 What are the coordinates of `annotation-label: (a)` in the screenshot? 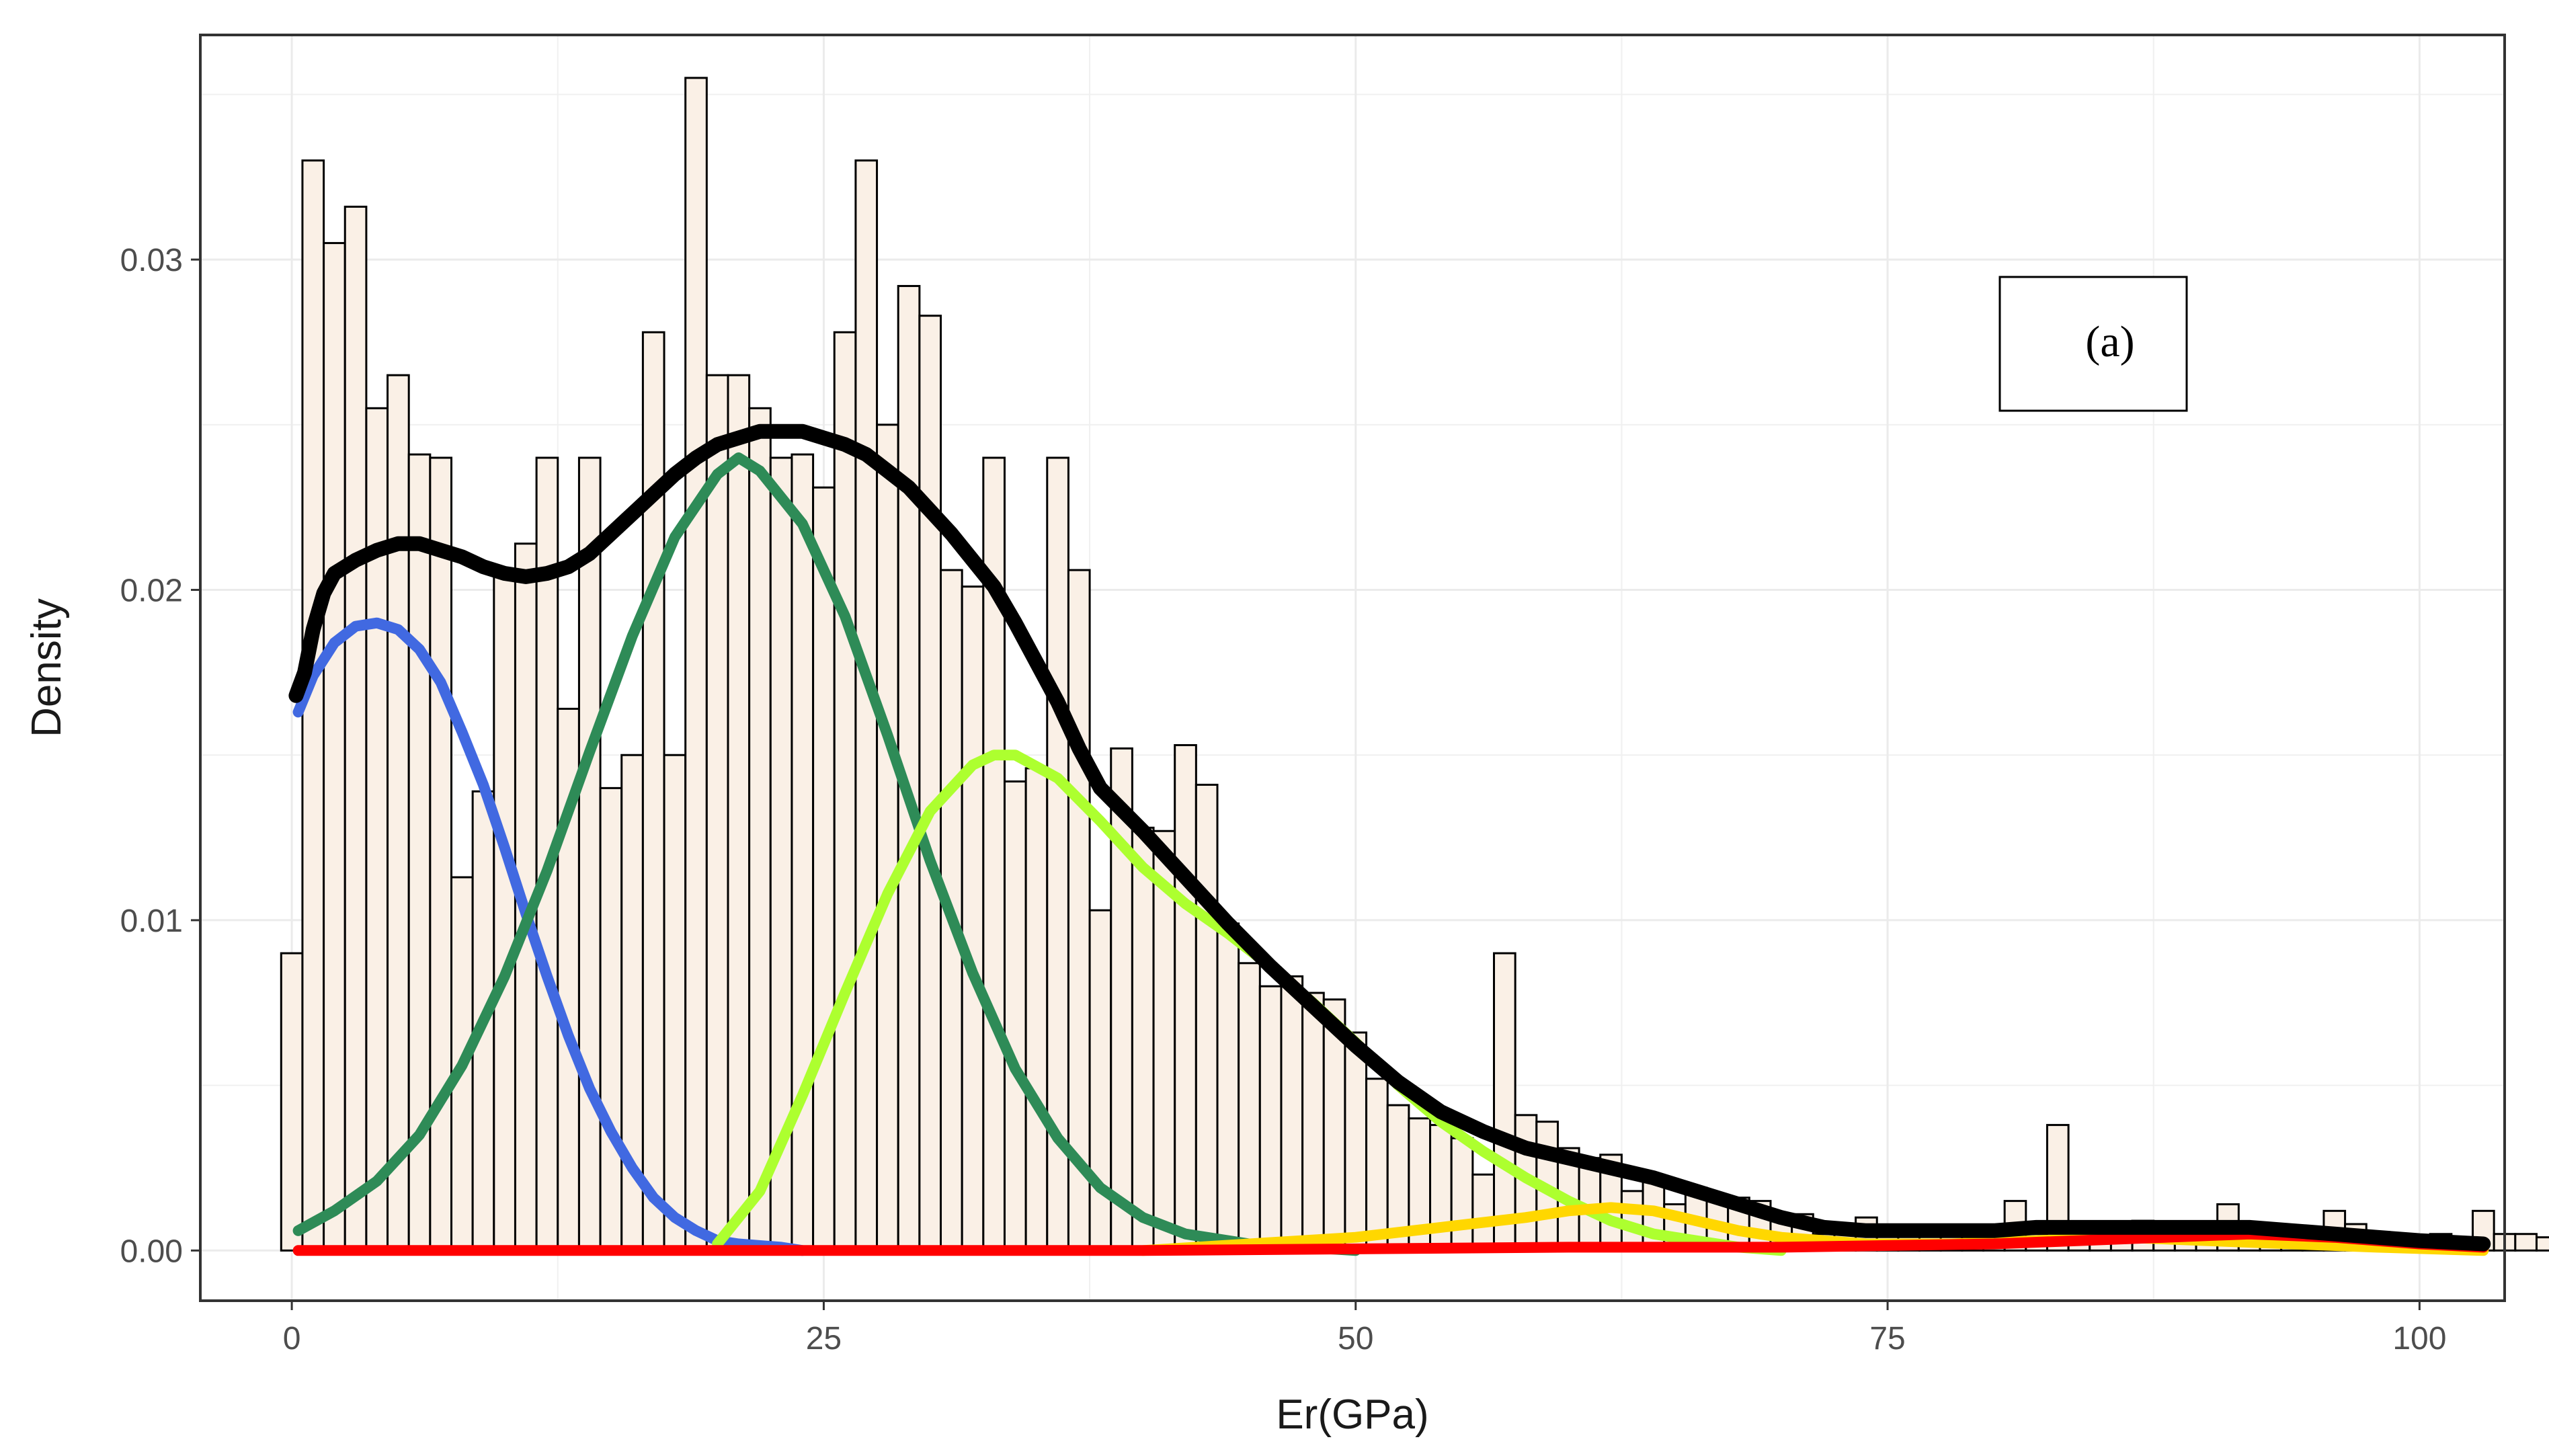 It's located at (2109, 341).